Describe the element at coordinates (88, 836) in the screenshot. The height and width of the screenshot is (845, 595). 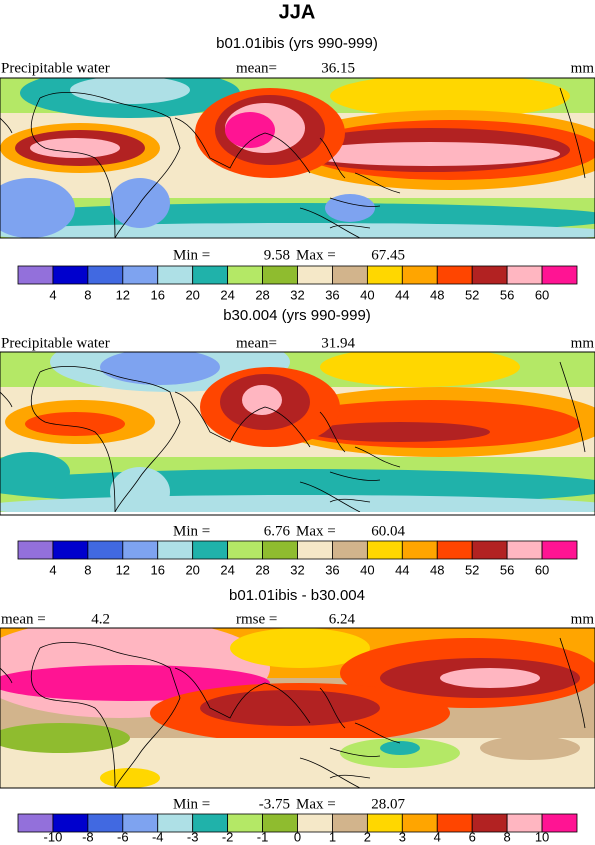
I see `colorbar-label: -8` at that location.